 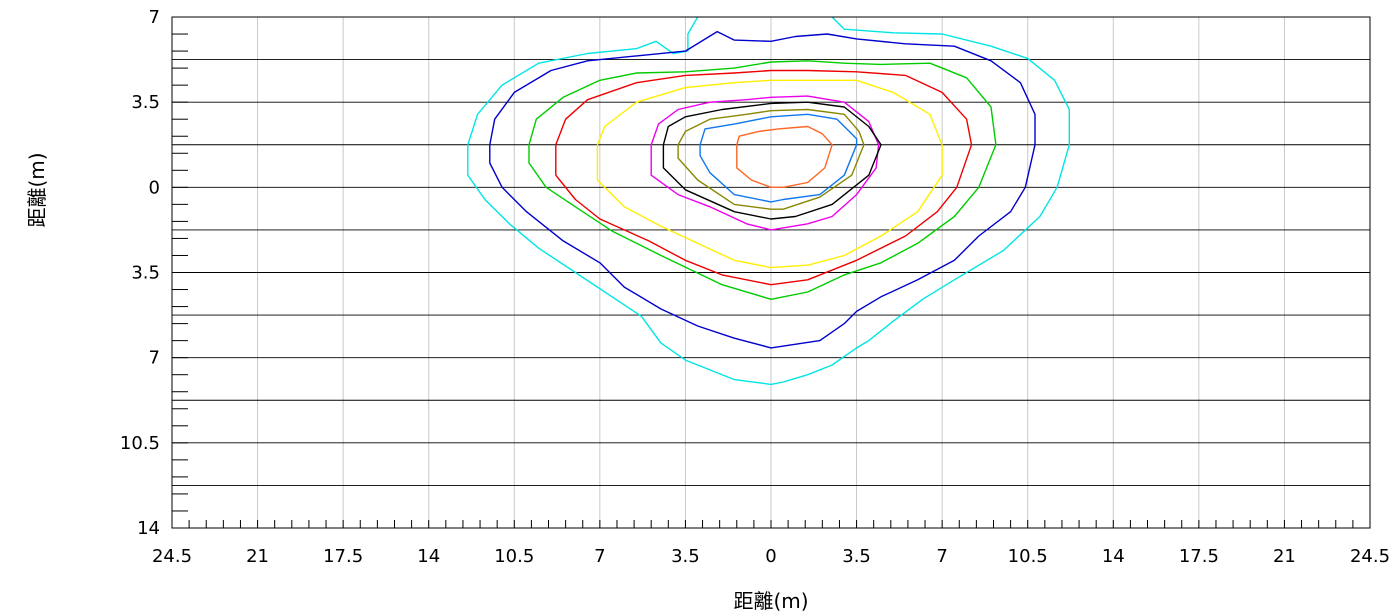 I want to click on y-tick-label: 0, so click(x=154, y=187).